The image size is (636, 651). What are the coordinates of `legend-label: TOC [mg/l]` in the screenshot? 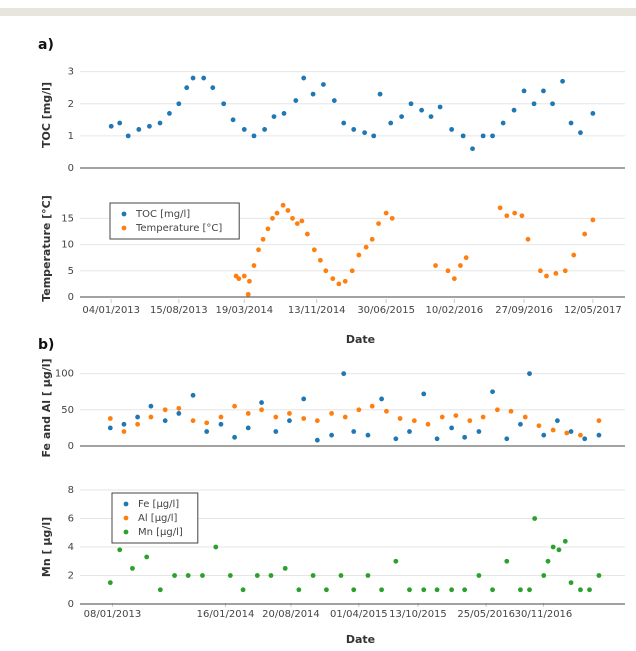 It's located at (162, 214).